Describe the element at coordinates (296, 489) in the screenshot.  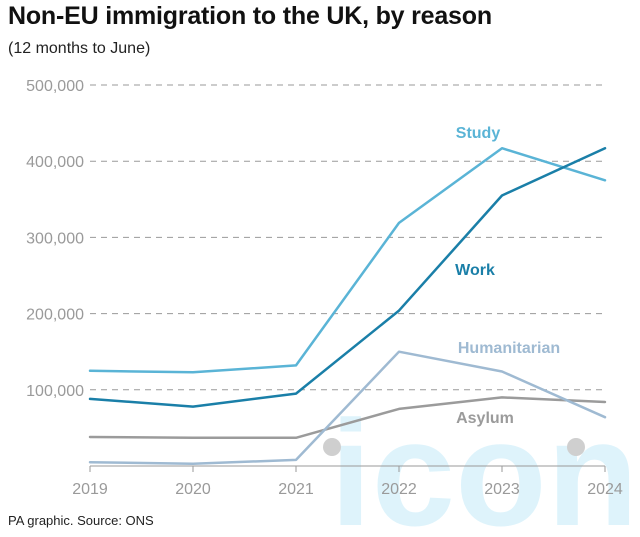
I see `x-tick-label: 2021` at that location.